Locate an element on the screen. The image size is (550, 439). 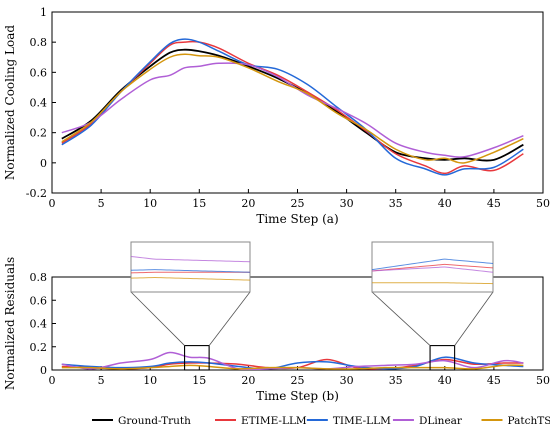
legend-label-time-llm: TIME-LLM is located at coordinates (362, 421).